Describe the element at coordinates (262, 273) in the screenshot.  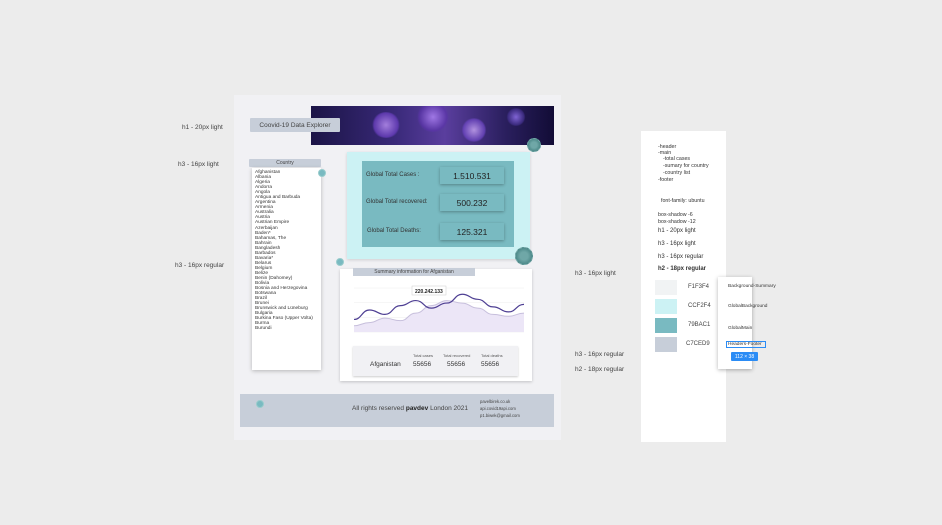
I see `list-item: Belize` at that location.